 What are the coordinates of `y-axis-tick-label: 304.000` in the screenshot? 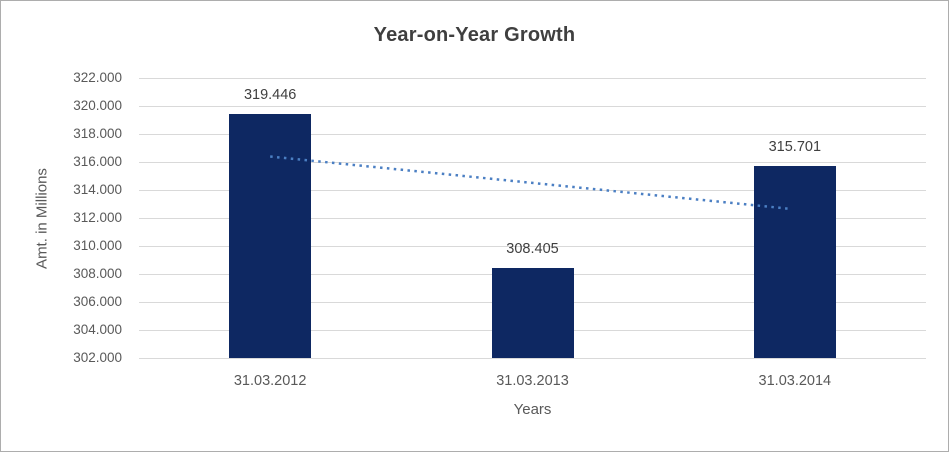 It's located at (97, 329).